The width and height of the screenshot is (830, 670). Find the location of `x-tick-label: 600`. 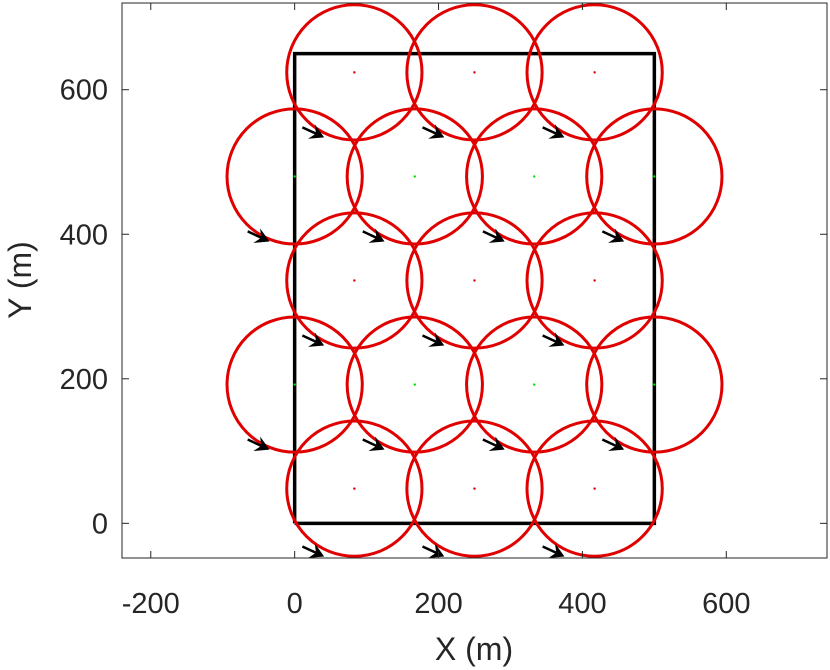

x-tick-label: 600 is located at coordinates (726, 604).